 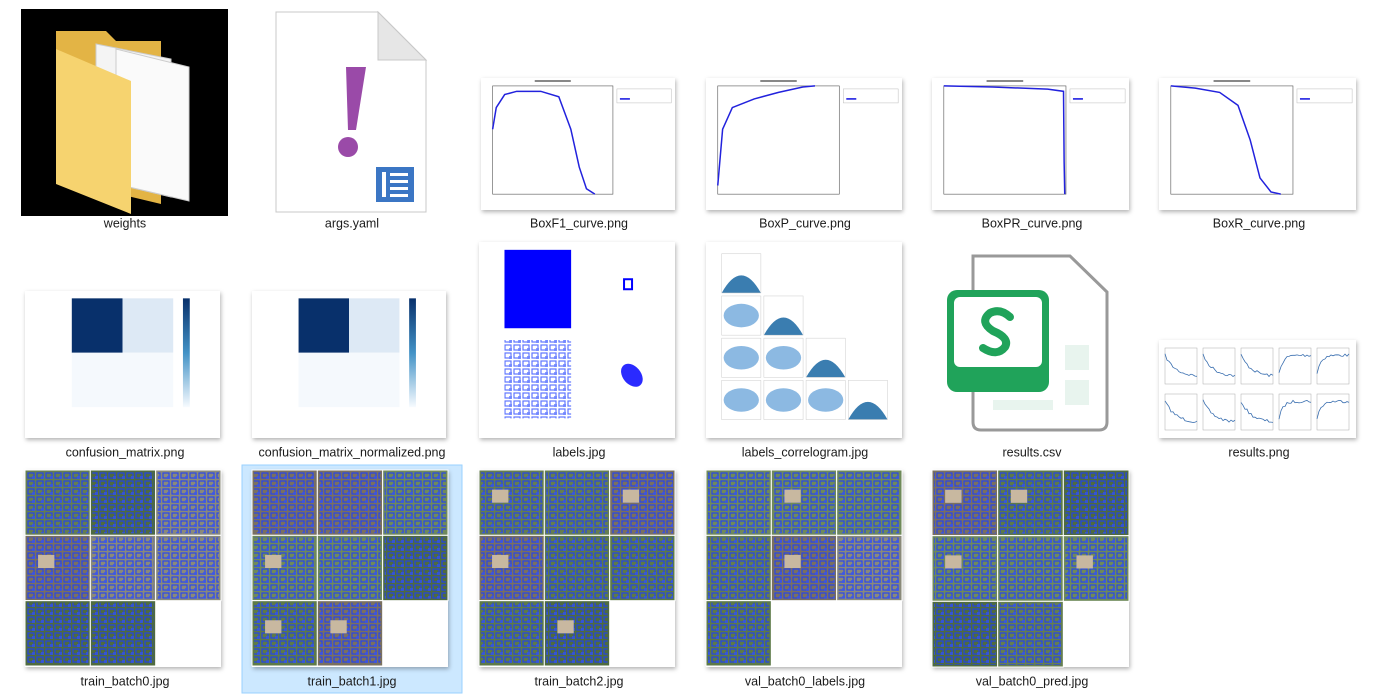 I want to click on file-name: labels.jpg, so click(x=579, y=452).